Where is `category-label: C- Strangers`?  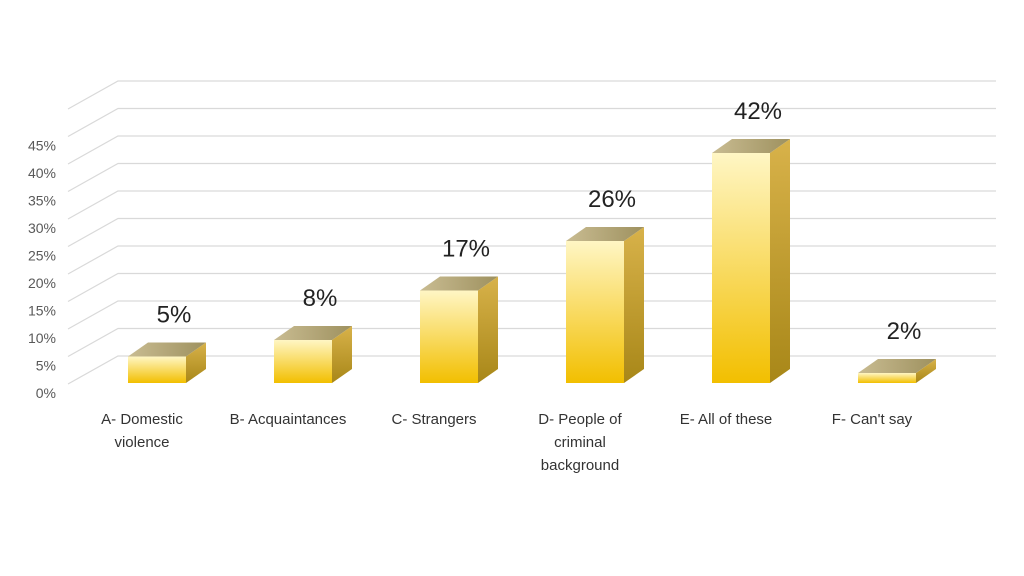
category-label: C- Strangers is located at coordinates (433, 419).